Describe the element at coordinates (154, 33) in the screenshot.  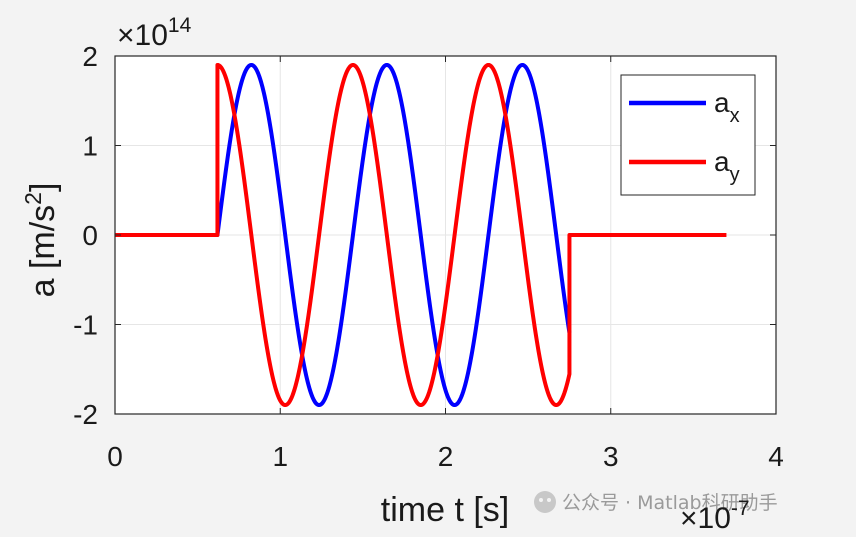
I see `y-exponent-label: ×10¹⁴` at that location.